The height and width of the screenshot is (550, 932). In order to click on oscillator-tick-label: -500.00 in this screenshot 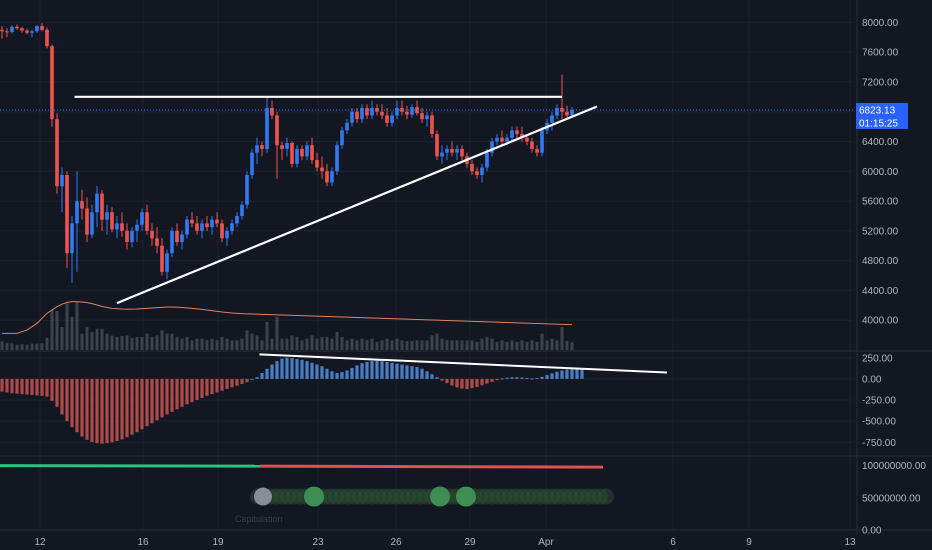, I will do `click(879, 422)`.